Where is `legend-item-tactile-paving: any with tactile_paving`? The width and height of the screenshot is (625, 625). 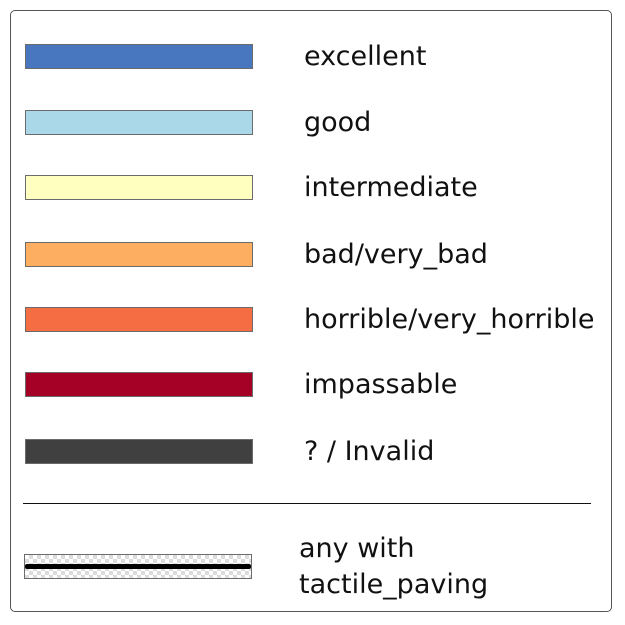 legend-item-tactile-paving: any with tactile_paving is located at coordinates (311, 566).